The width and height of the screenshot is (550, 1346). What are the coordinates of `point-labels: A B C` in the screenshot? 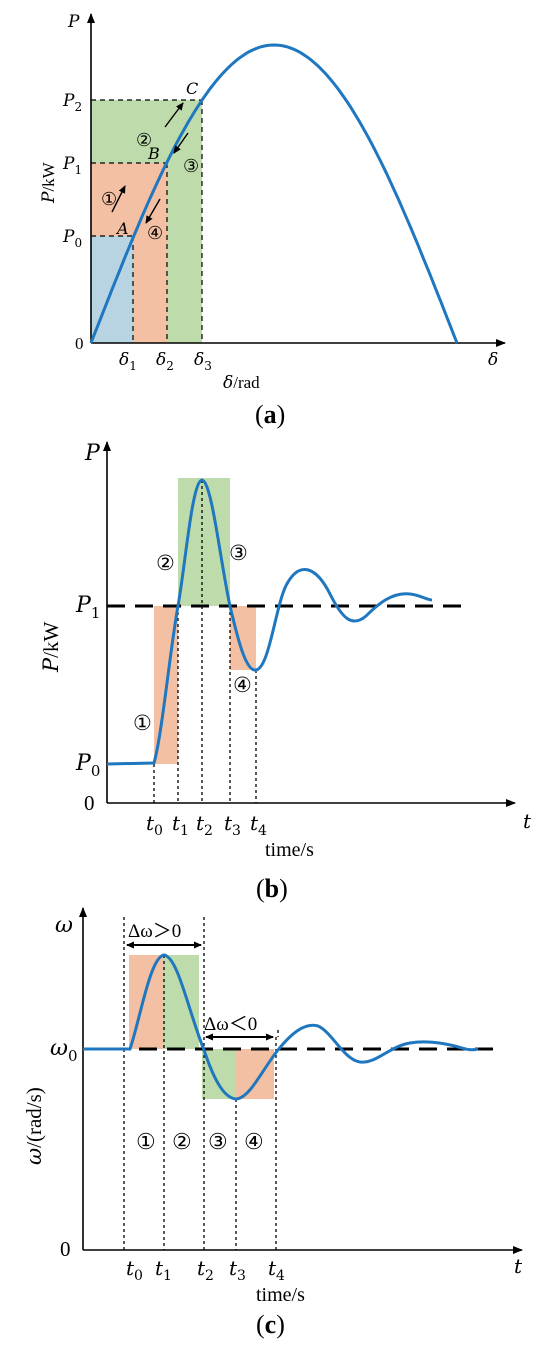 It's located at (156, 158).